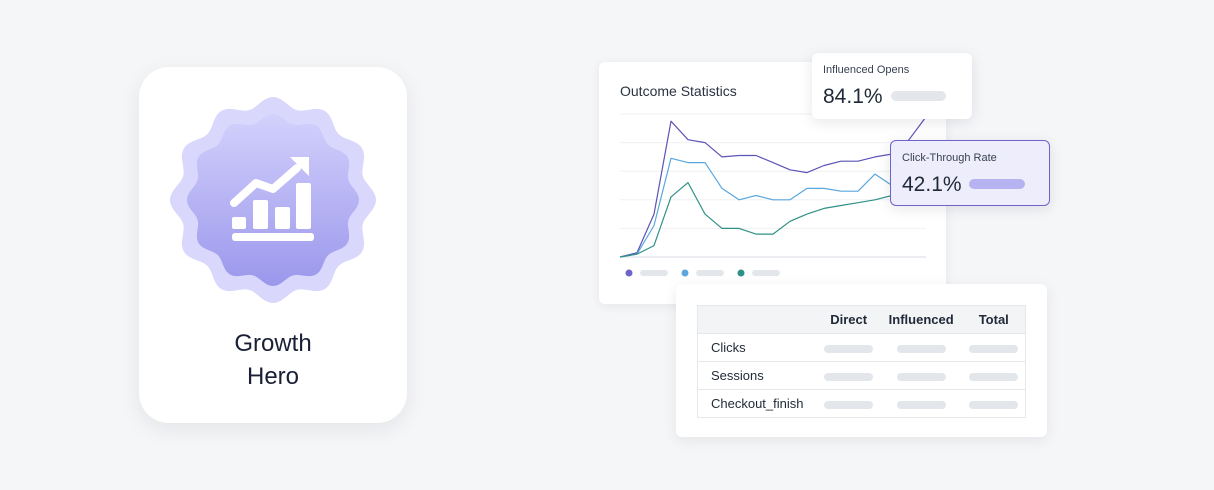  Describe the element at coordinates (921, 319) in the screenshot. I see `table-header-influenced: Influenced` at that location.